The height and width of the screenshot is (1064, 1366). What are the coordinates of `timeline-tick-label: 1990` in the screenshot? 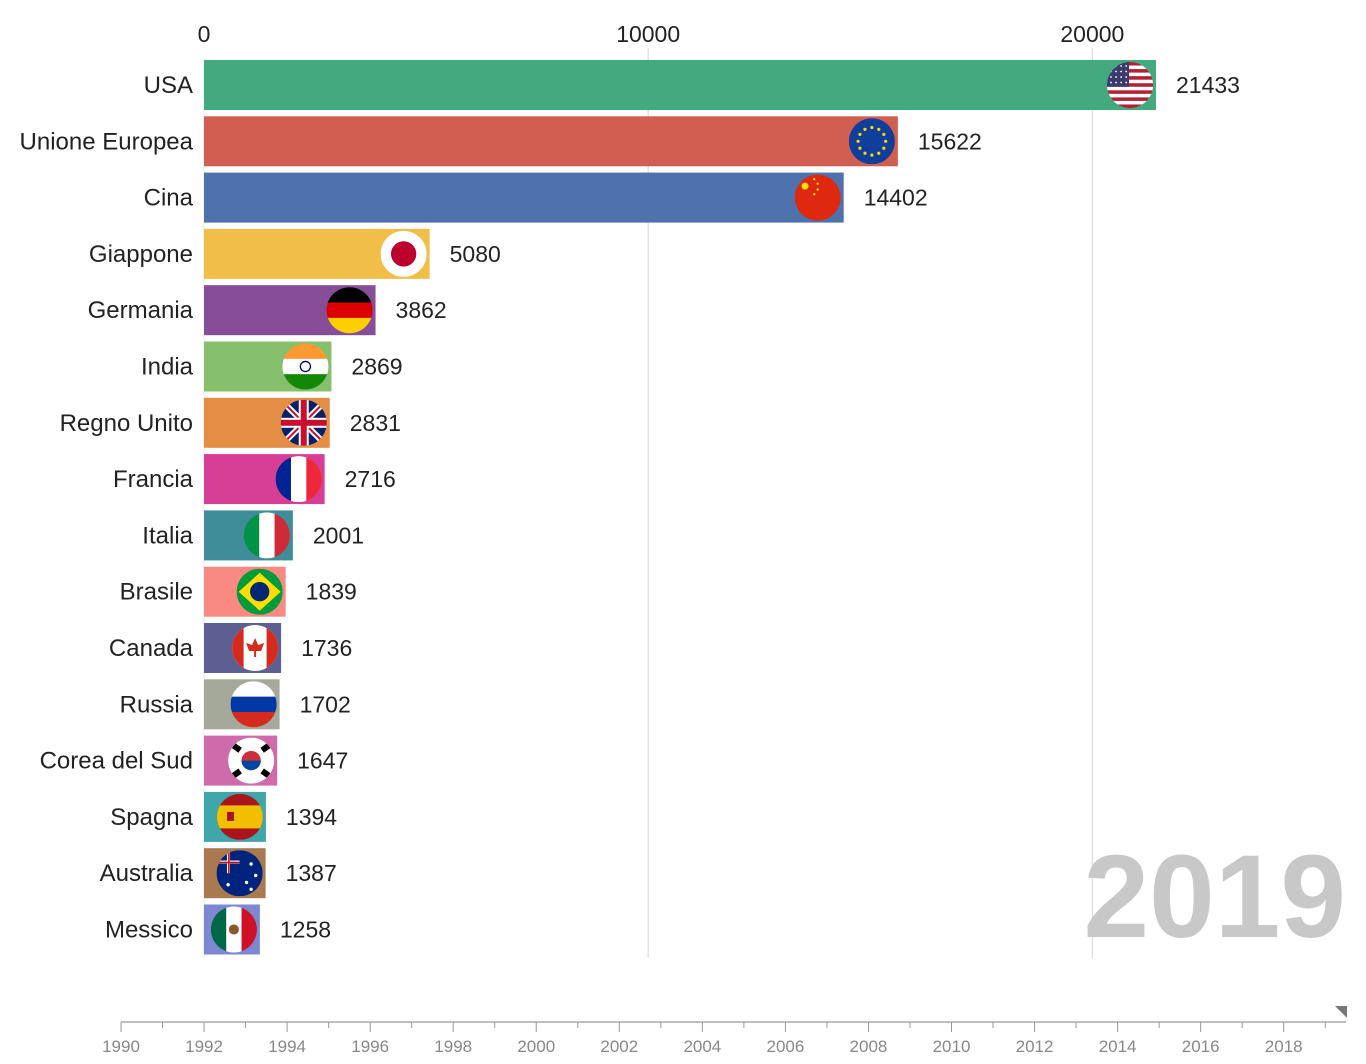 It's located at (121, 1046).